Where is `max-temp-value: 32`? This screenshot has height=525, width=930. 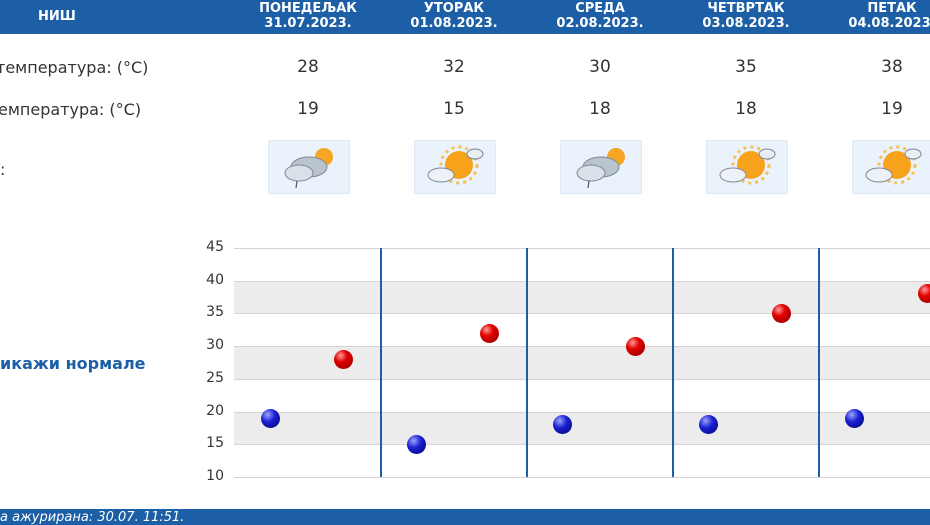
max-temp-value: 32 is located at coordinates (454, 67).